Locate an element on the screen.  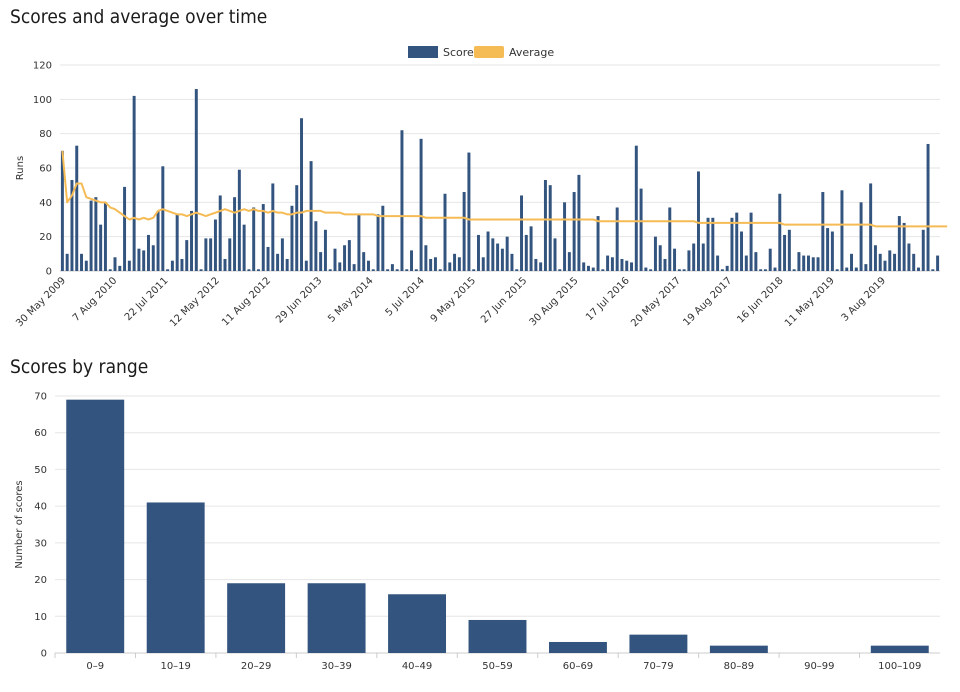
x-tick-label: 10–19 is located at coordinates (175, 666).